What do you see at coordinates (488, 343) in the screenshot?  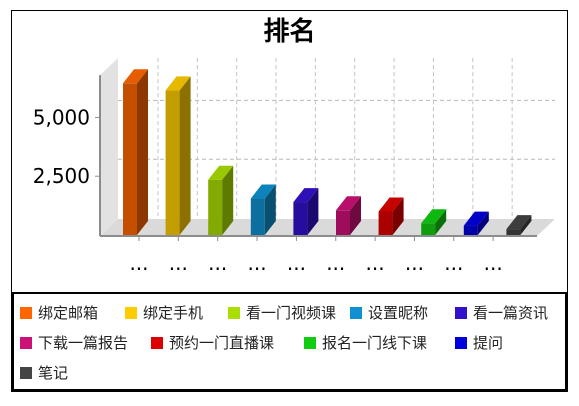 I see `legend-label: 提问` at bounding box center [488, 343].